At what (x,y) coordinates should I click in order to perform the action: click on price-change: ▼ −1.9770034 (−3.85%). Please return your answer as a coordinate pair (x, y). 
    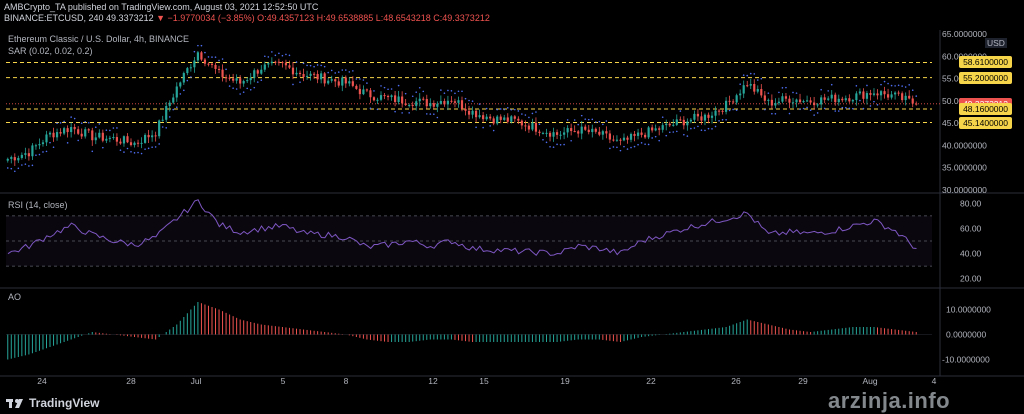
    Looking at the image, I should click on (205, 18).